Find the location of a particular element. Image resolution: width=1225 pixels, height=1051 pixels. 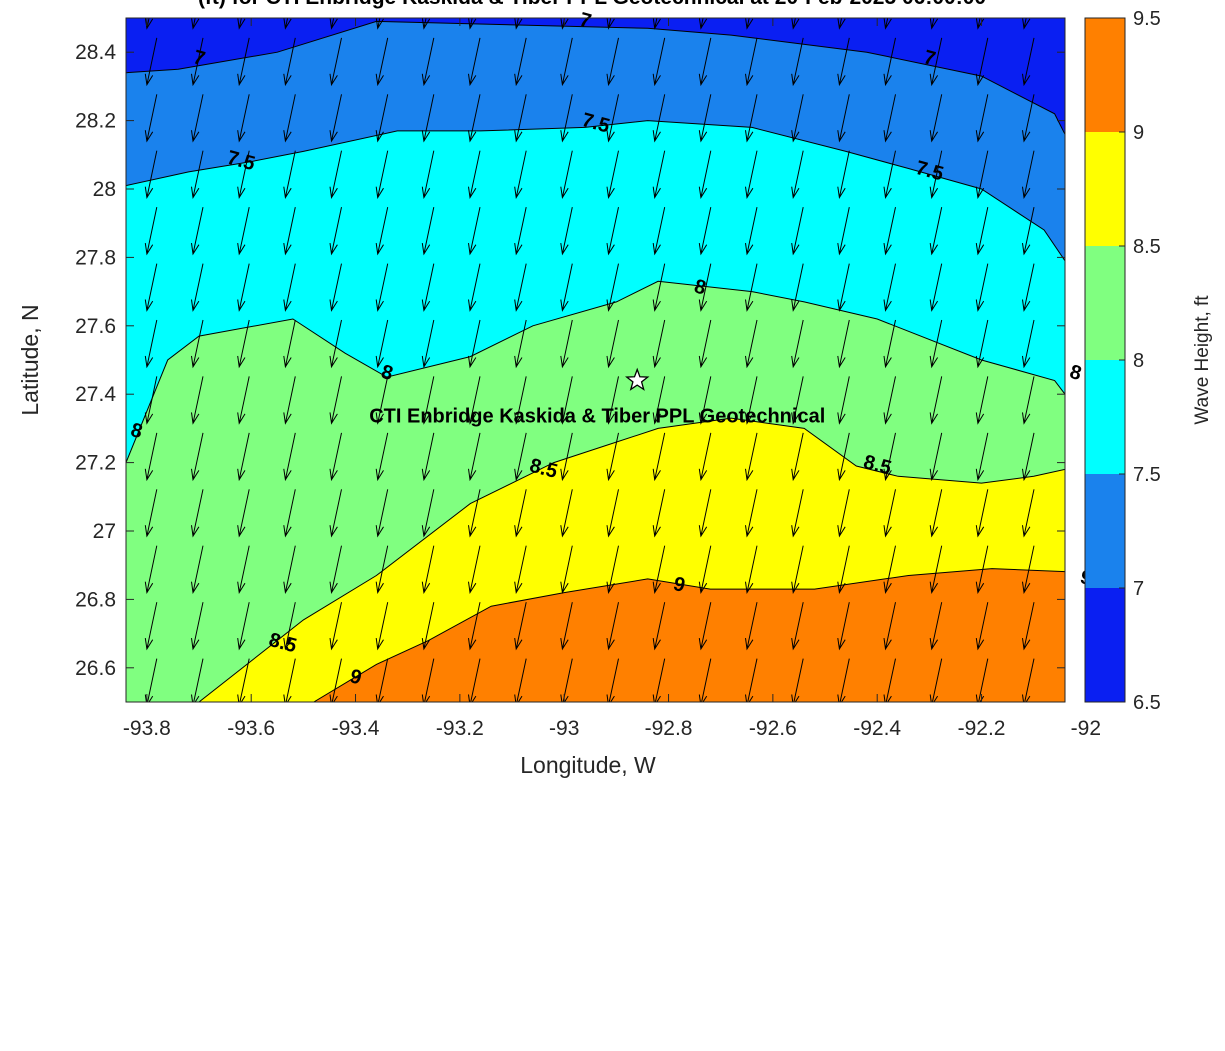

y-tick-label: 28 is located at coordinates (104, 189).